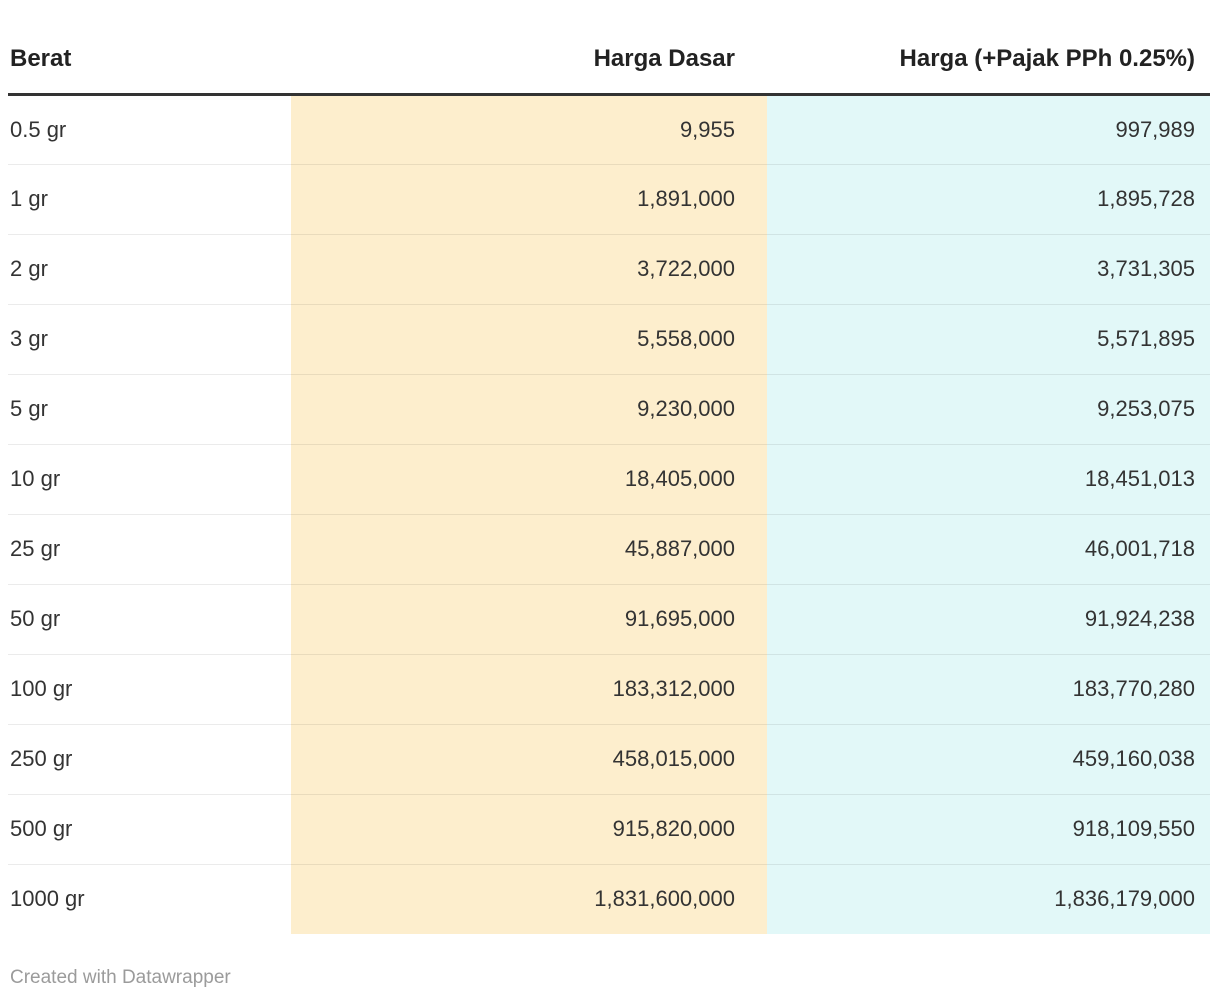  Describe the element at coordinates (149, 828) in the screenshot. I see `cell-berat: 500 gr` at that location.